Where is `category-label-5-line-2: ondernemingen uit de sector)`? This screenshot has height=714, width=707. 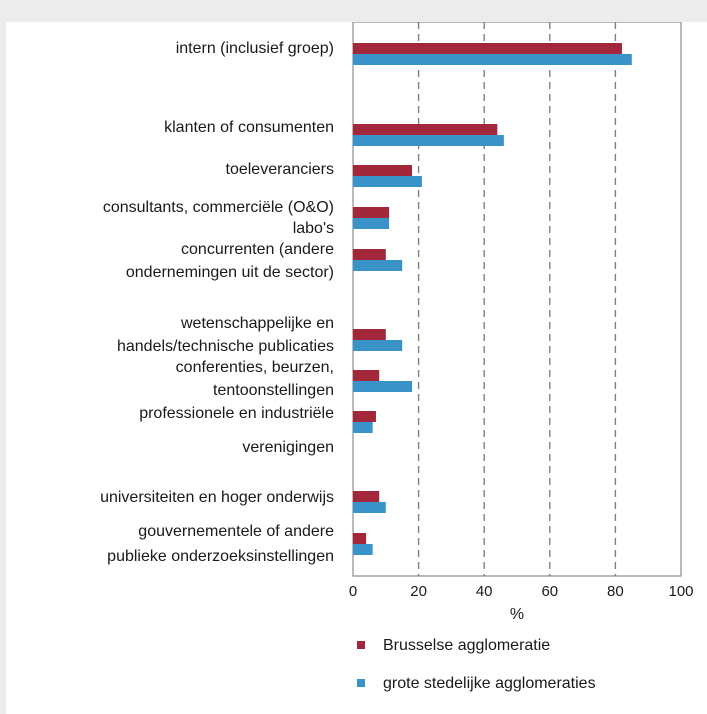 category-label-5-line-2: ondernemingen uit de sector) is located at coordinates (230, 272).